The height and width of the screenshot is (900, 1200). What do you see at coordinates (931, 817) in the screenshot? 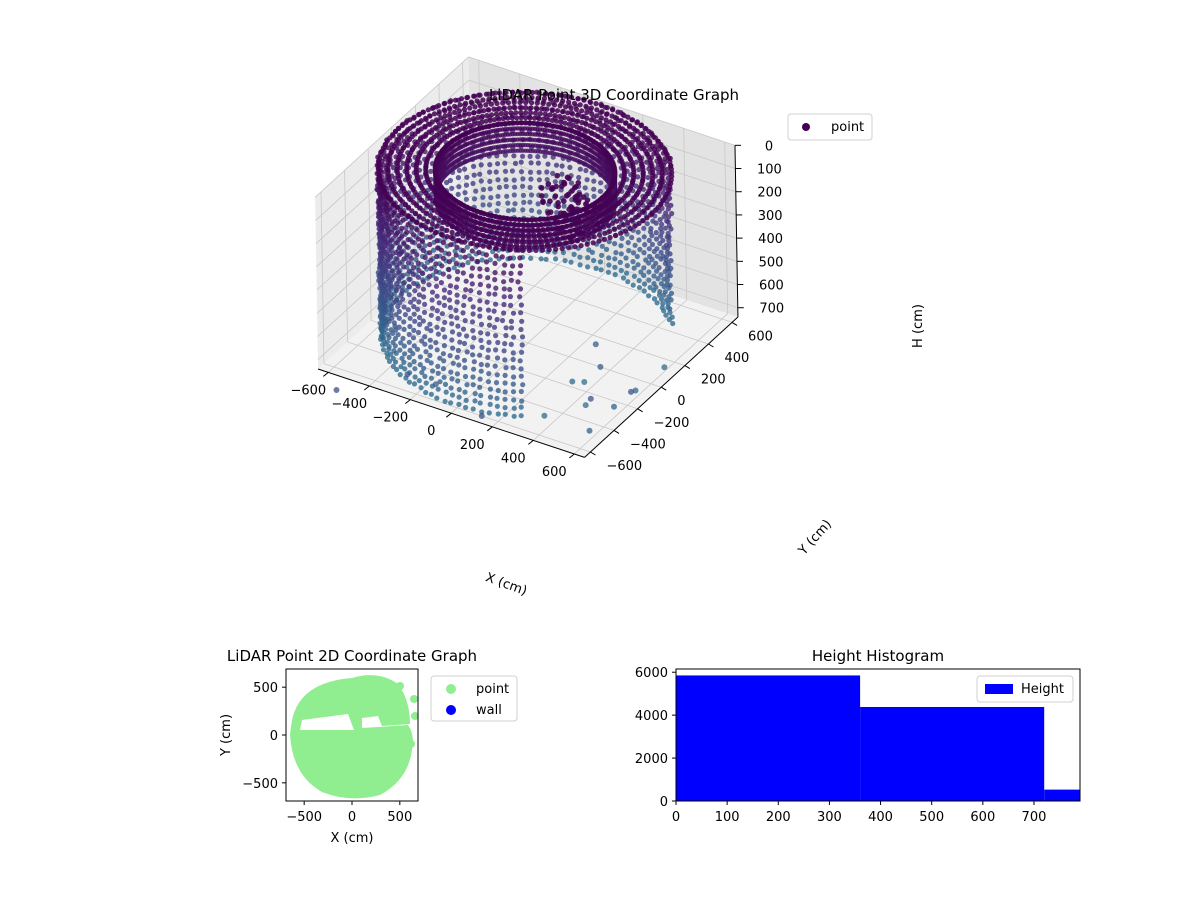
I see `x-tick-label: 500` at bounding box center [931, 817].